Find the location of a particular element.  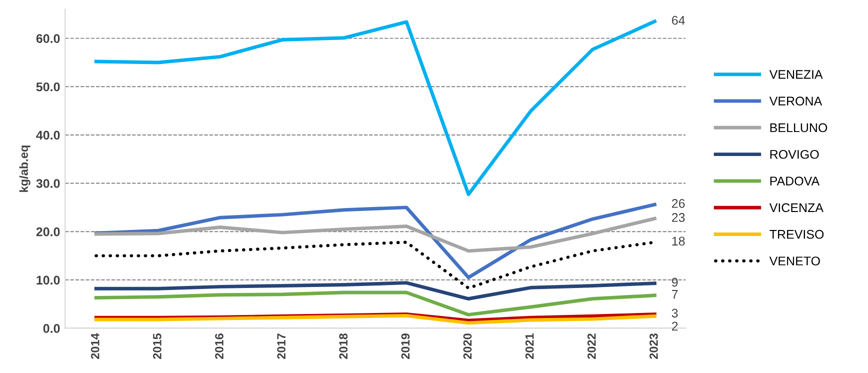

y-tick-label: 0.0 is located at coordinates (51, 328).